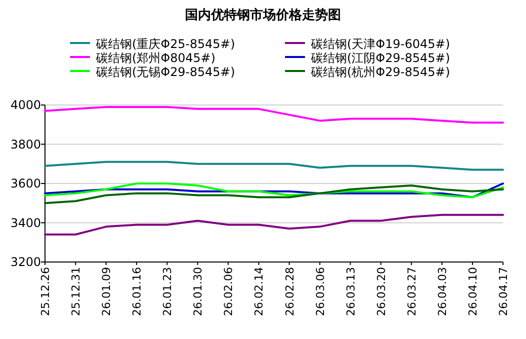 This screenshot has height=339, width=526. Describe the element at coordinates (381, 291) in the screenshot. I see `x-tick-label: 26.03.20` at that location.